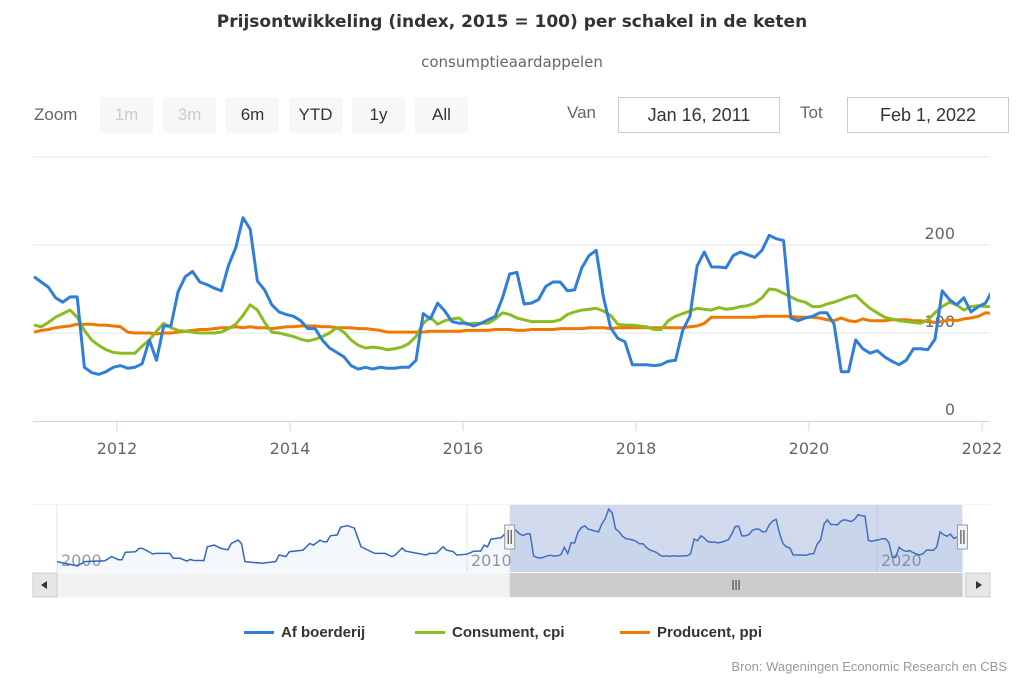 This screenshot has height=683, width=1024. I want to click on x-tick-label: 2020, so click(809, 448).